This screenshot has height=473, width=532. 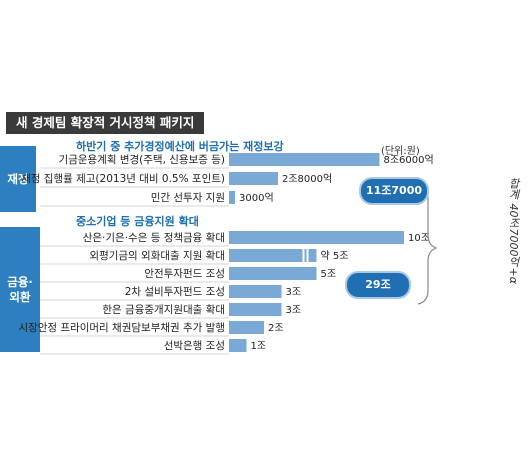 What do you see at coordinates (105, 123) in the screenshot?
I see `chart-title: 새 경제팀 확장적 거시정책 패키지` at bounding box center [105, 123].